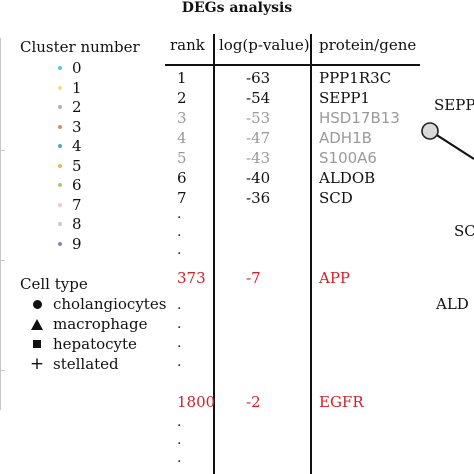 This screenshot has width=474, height=474. What do you see at coordinates (430, 131) in the screenshot?
I see `network-node` at bounding box center [430, 131].